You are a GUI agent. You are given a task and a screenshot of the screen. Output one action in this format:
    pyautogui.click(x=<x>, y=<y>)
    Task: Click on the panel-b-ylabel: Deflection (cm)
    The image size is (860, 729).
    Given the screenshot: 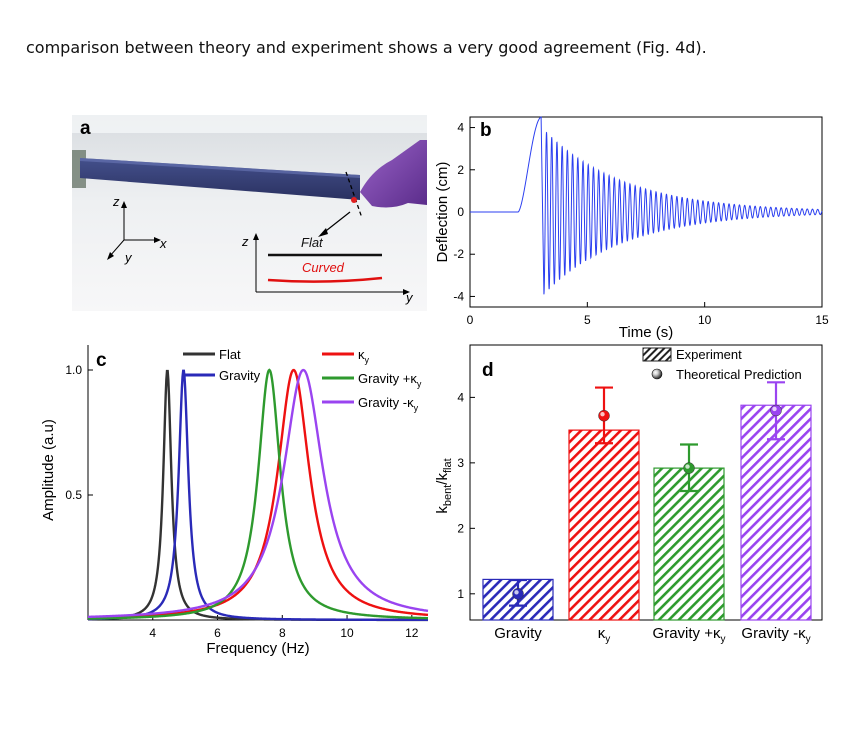 What is the action you would take?
    pyautogui.click(x=442, y=212)
    